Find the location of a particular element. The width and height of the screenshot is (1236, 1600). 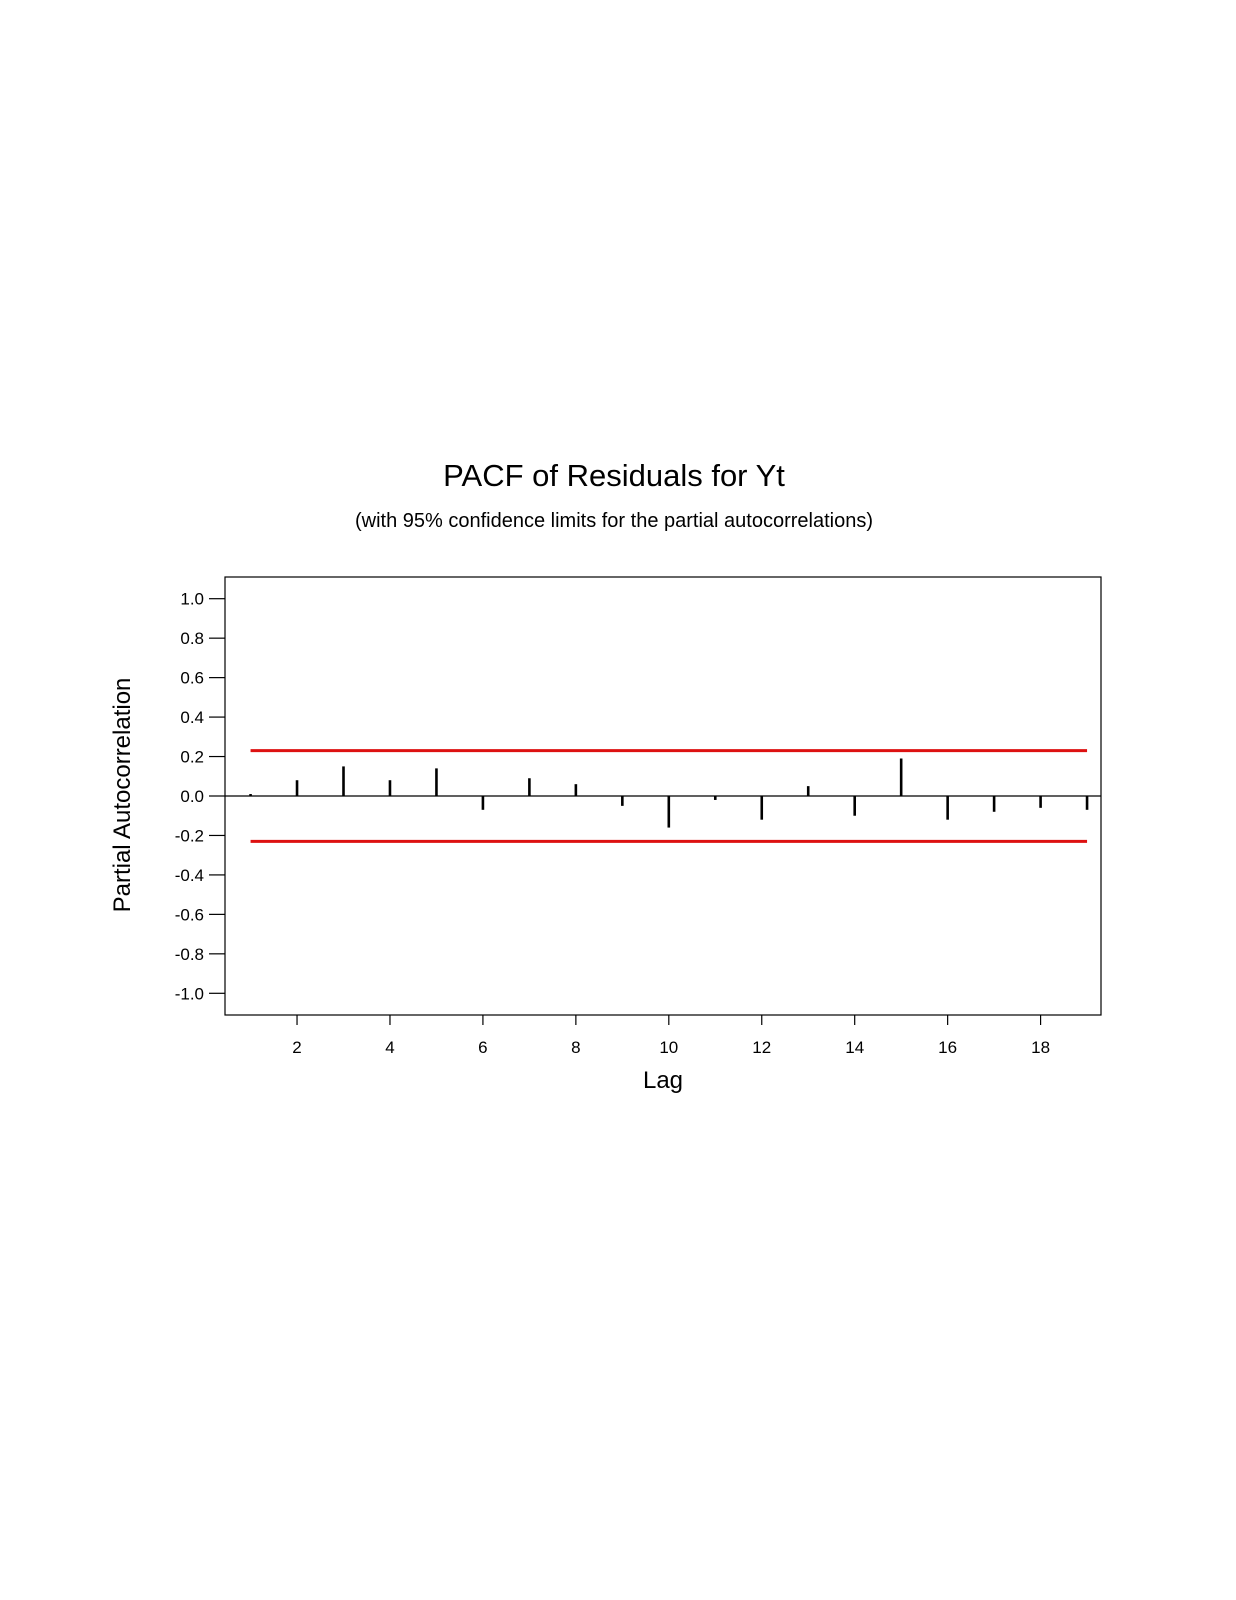

y-tick-label: -0.8 is located at coordinates (189, 954).